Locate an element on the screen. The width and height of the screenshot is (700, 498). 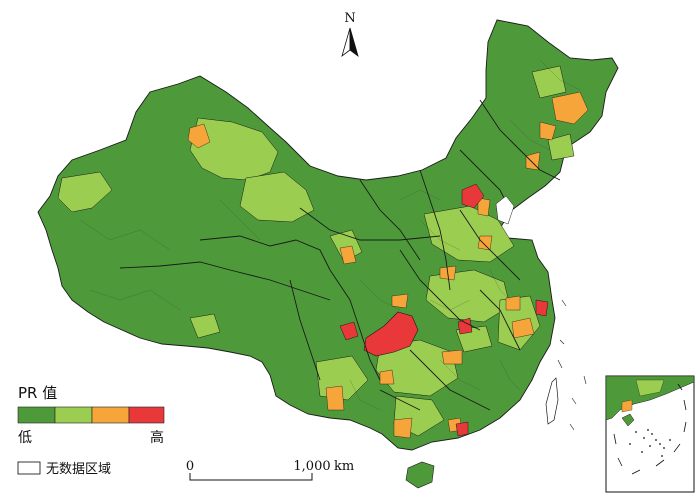
south-china-sea-inset is located at coordinates (650, 434).